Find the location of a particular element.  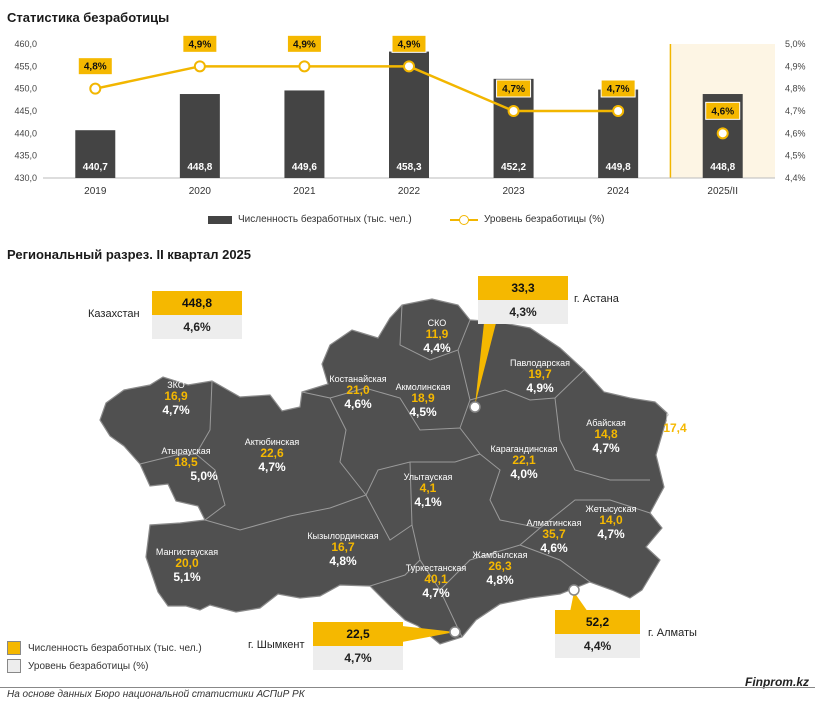

kazakhstan-rate: 4,6% is located at coordinates (197, 327).